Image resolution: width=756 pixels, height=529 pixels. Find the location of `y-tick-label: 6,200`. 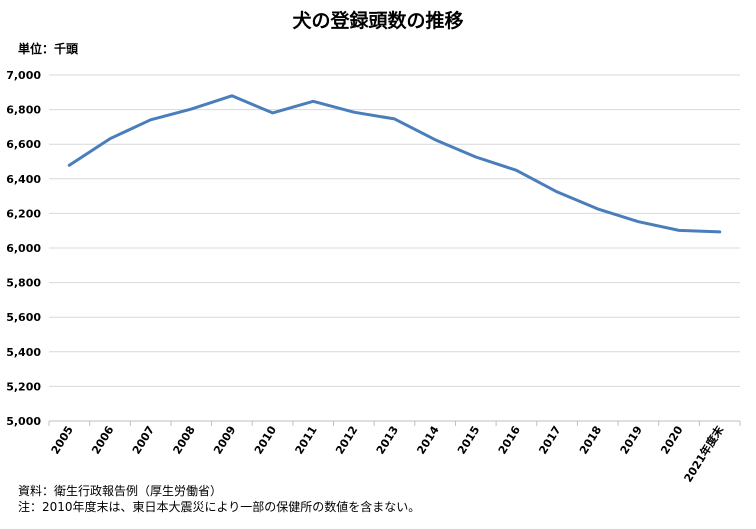

y-tick-label: 6,200 is located at coordinates (23, 213).